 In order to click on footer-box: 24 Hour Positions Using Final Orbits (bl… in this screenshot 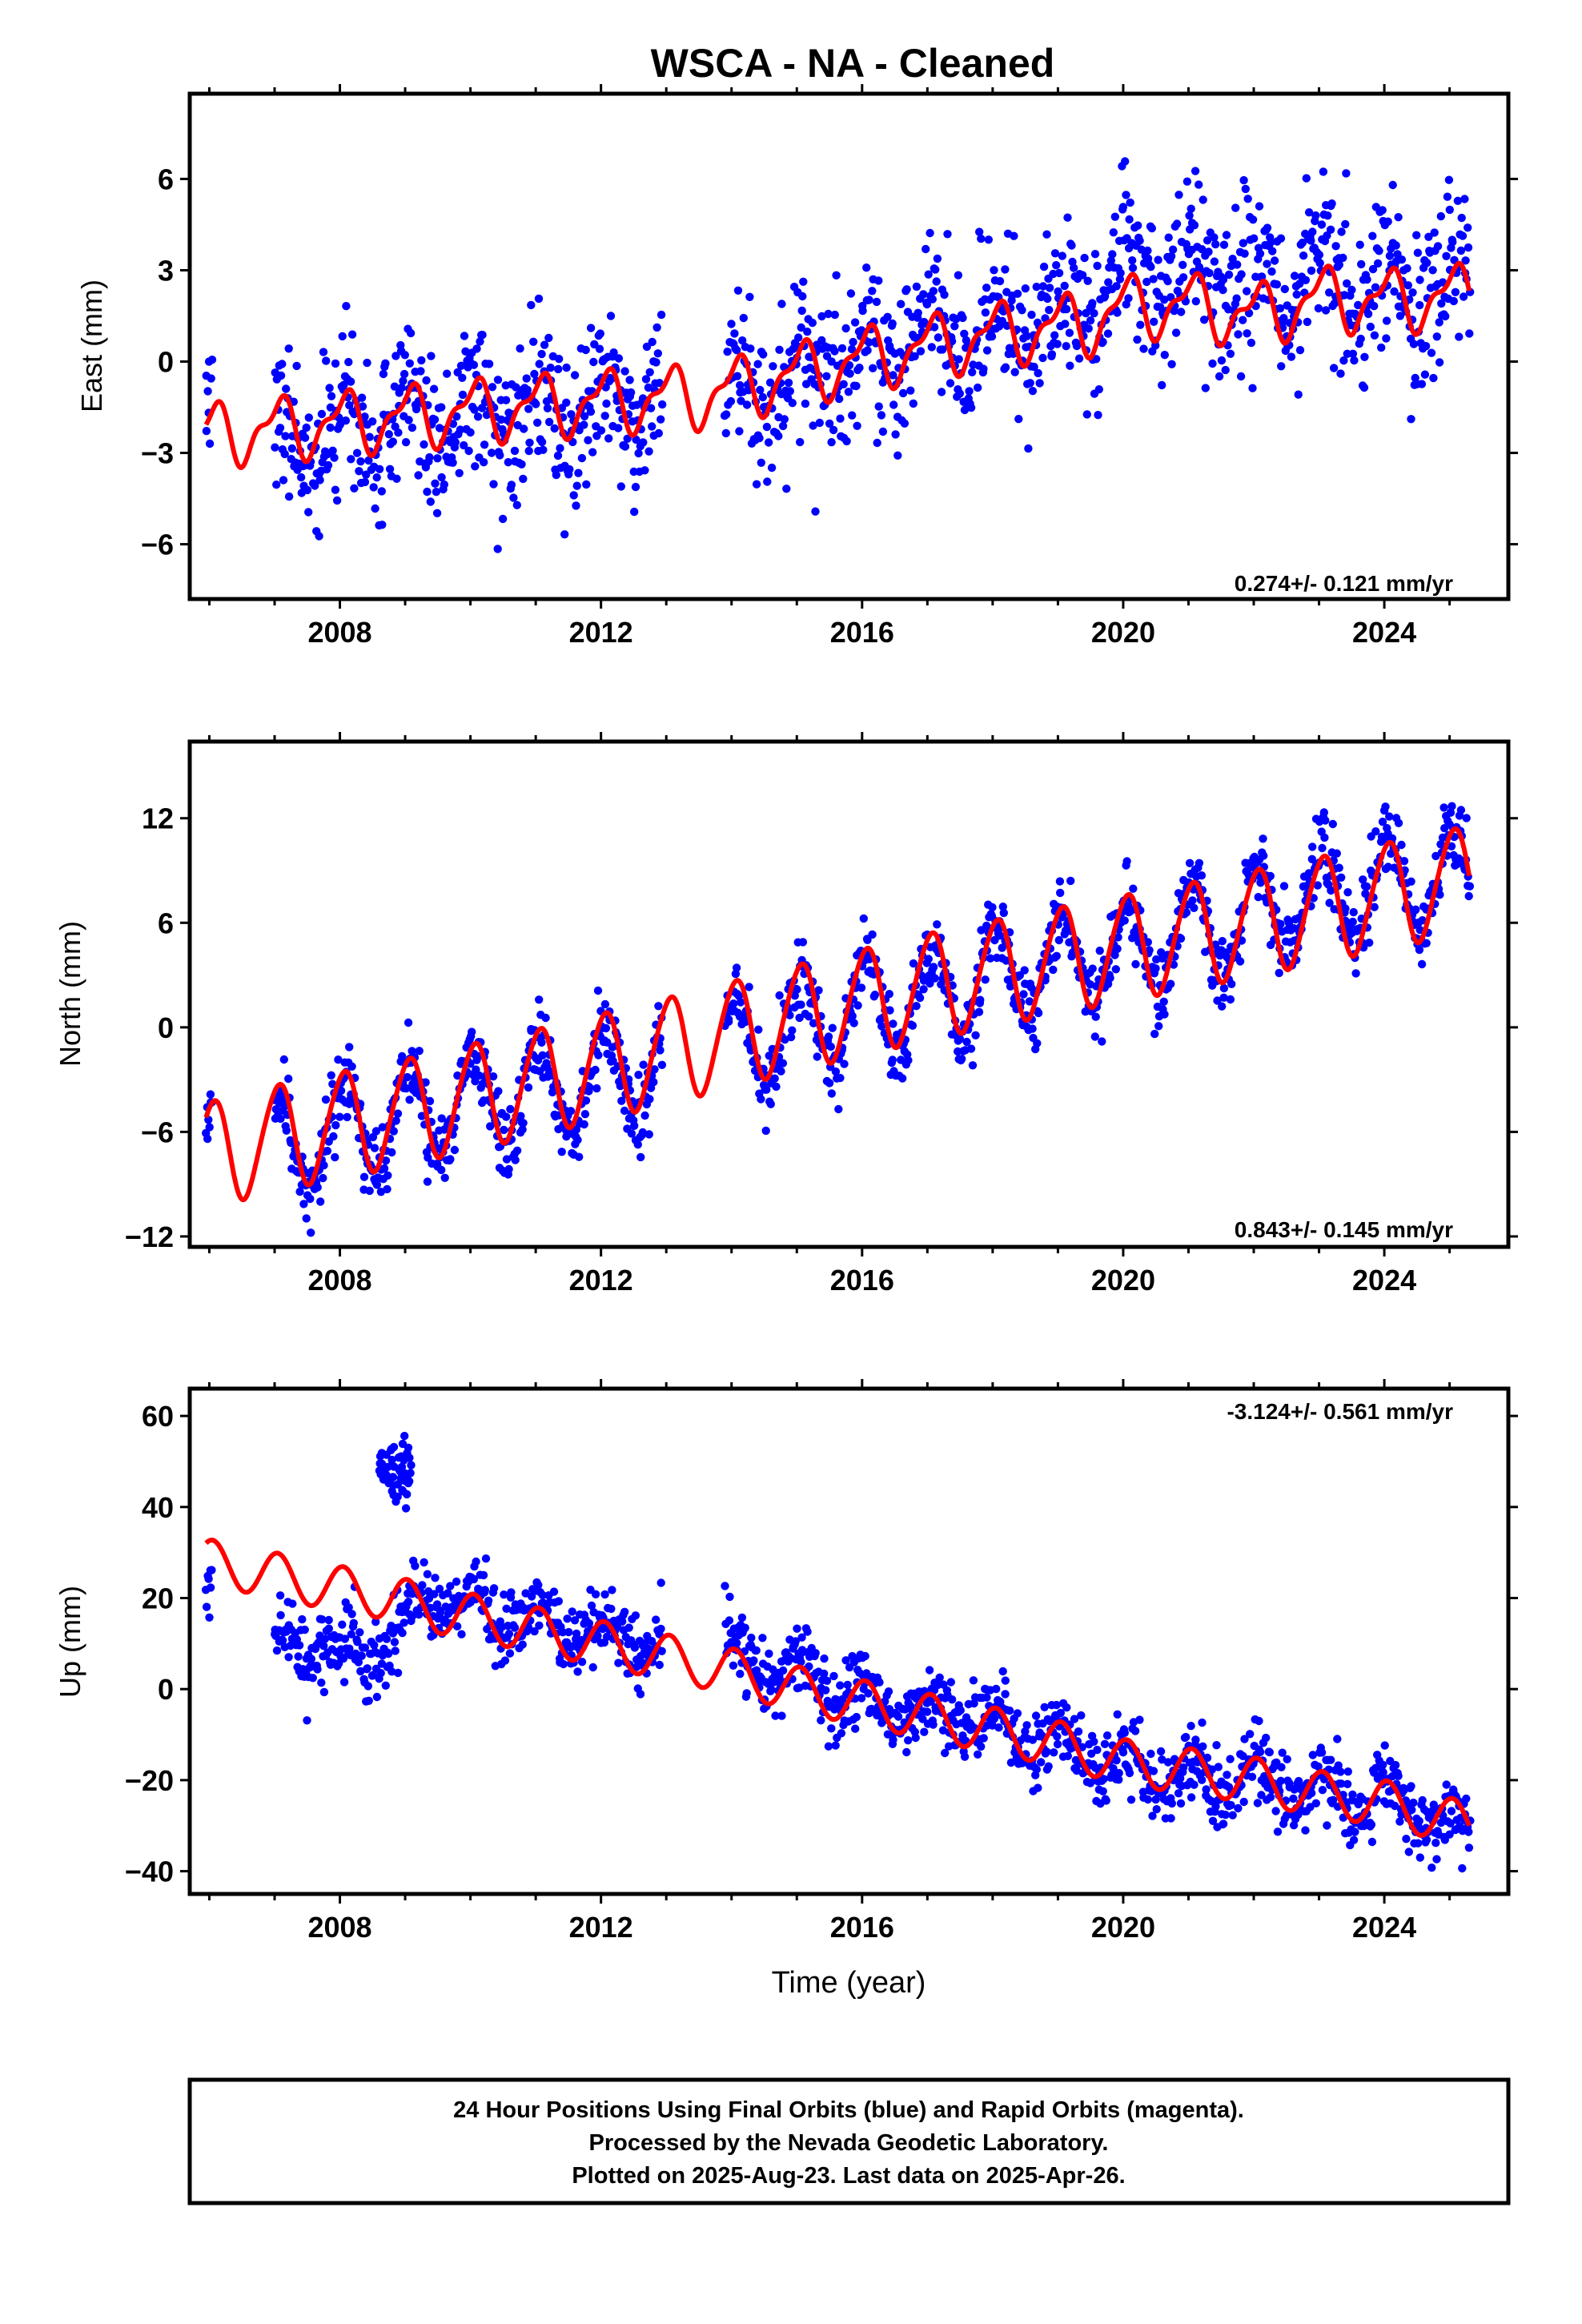, I will do `click(849, 2141)`.